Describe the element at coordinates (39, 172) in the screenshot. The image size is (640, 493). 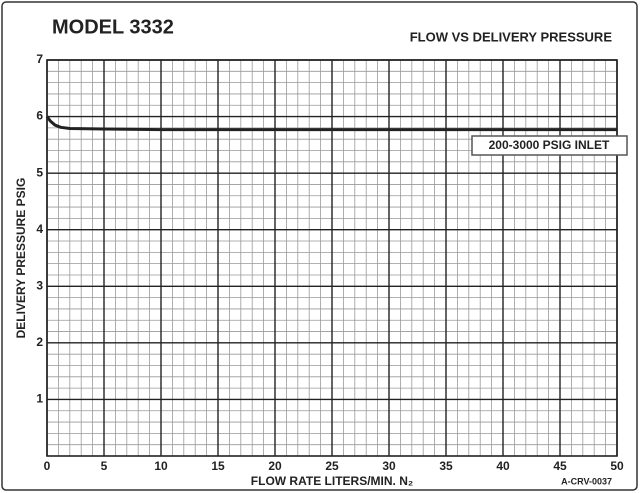
I see `y-tick-label: 5` at that location.